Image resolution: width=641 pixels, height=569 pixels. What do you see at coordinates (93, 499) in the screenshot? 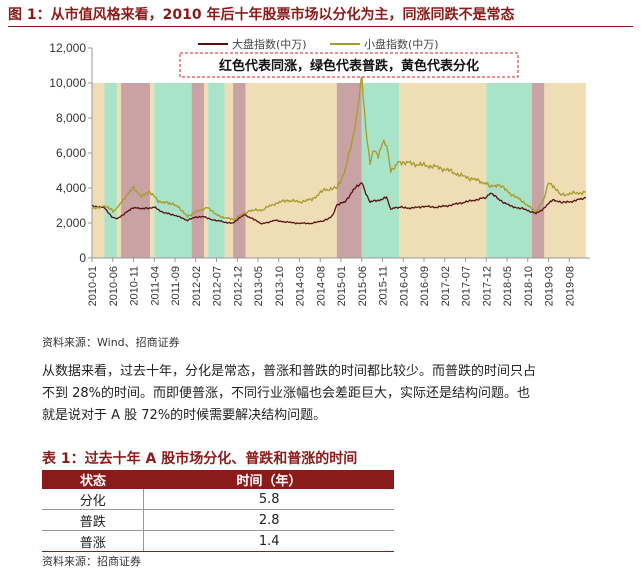
I see `table-cell-status: 分化` at bounding box center [93, 499].